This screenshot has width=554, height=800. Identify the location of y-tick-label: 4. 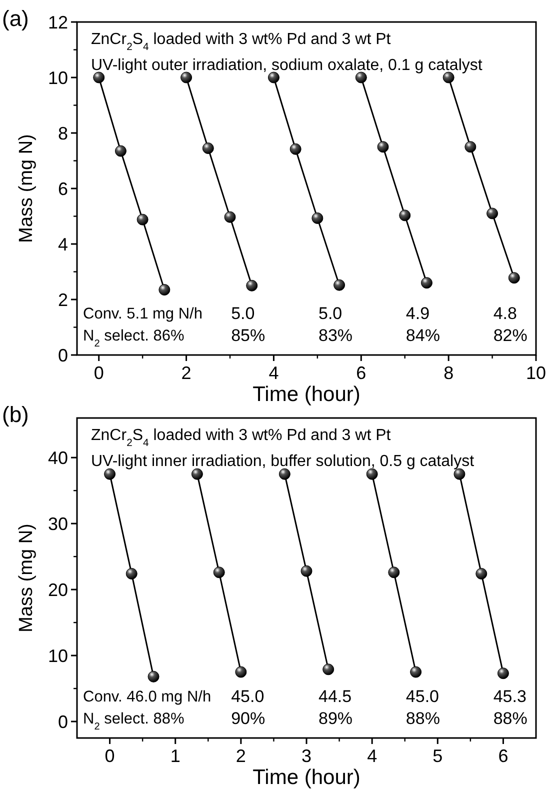
(63, 244).